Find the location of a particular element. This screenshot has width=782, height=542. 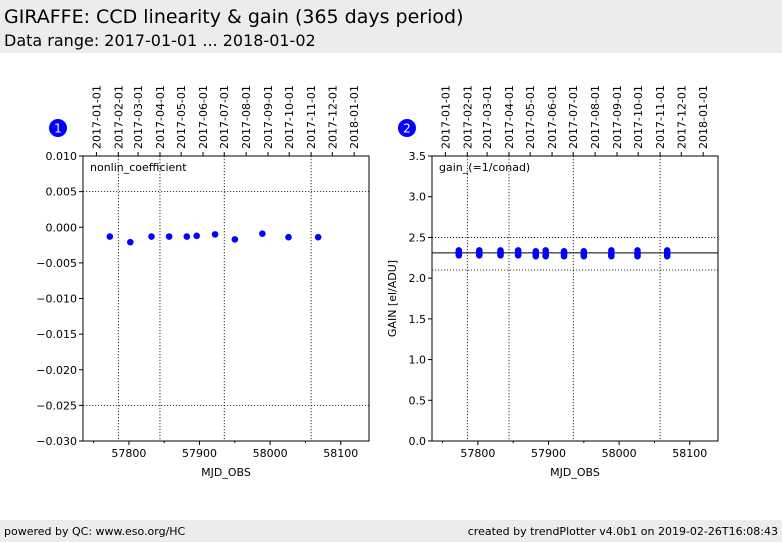

y-tick-label: 3.5 is located at coordinates (418, 156).